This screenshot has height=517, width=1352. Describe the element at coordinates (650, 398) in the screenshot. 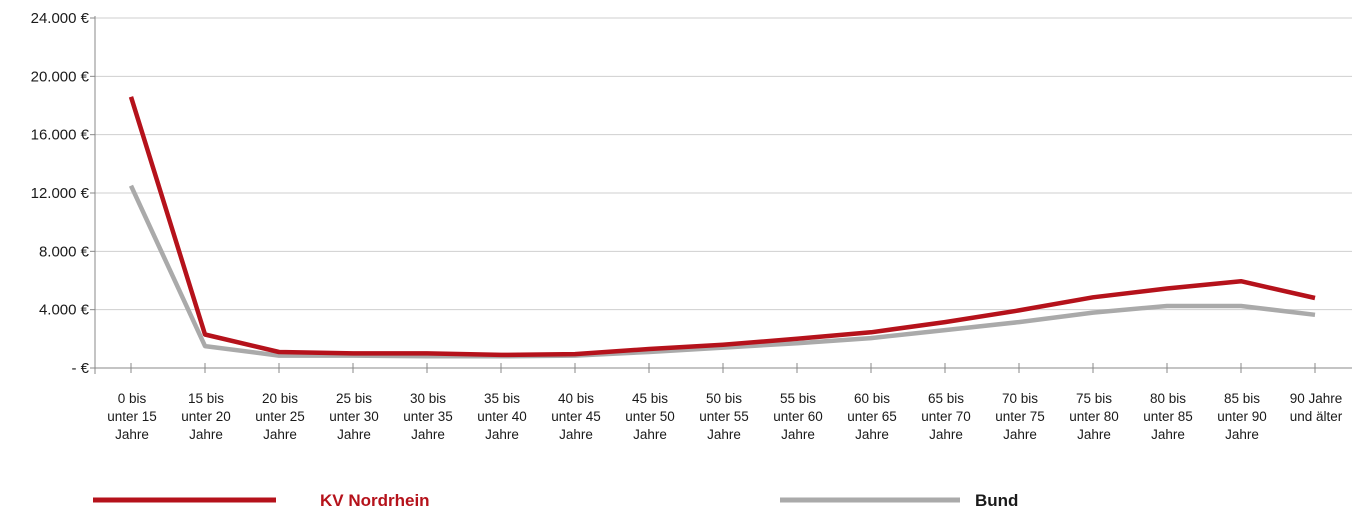

I see `x-tick-label: 45 bis` at that location.